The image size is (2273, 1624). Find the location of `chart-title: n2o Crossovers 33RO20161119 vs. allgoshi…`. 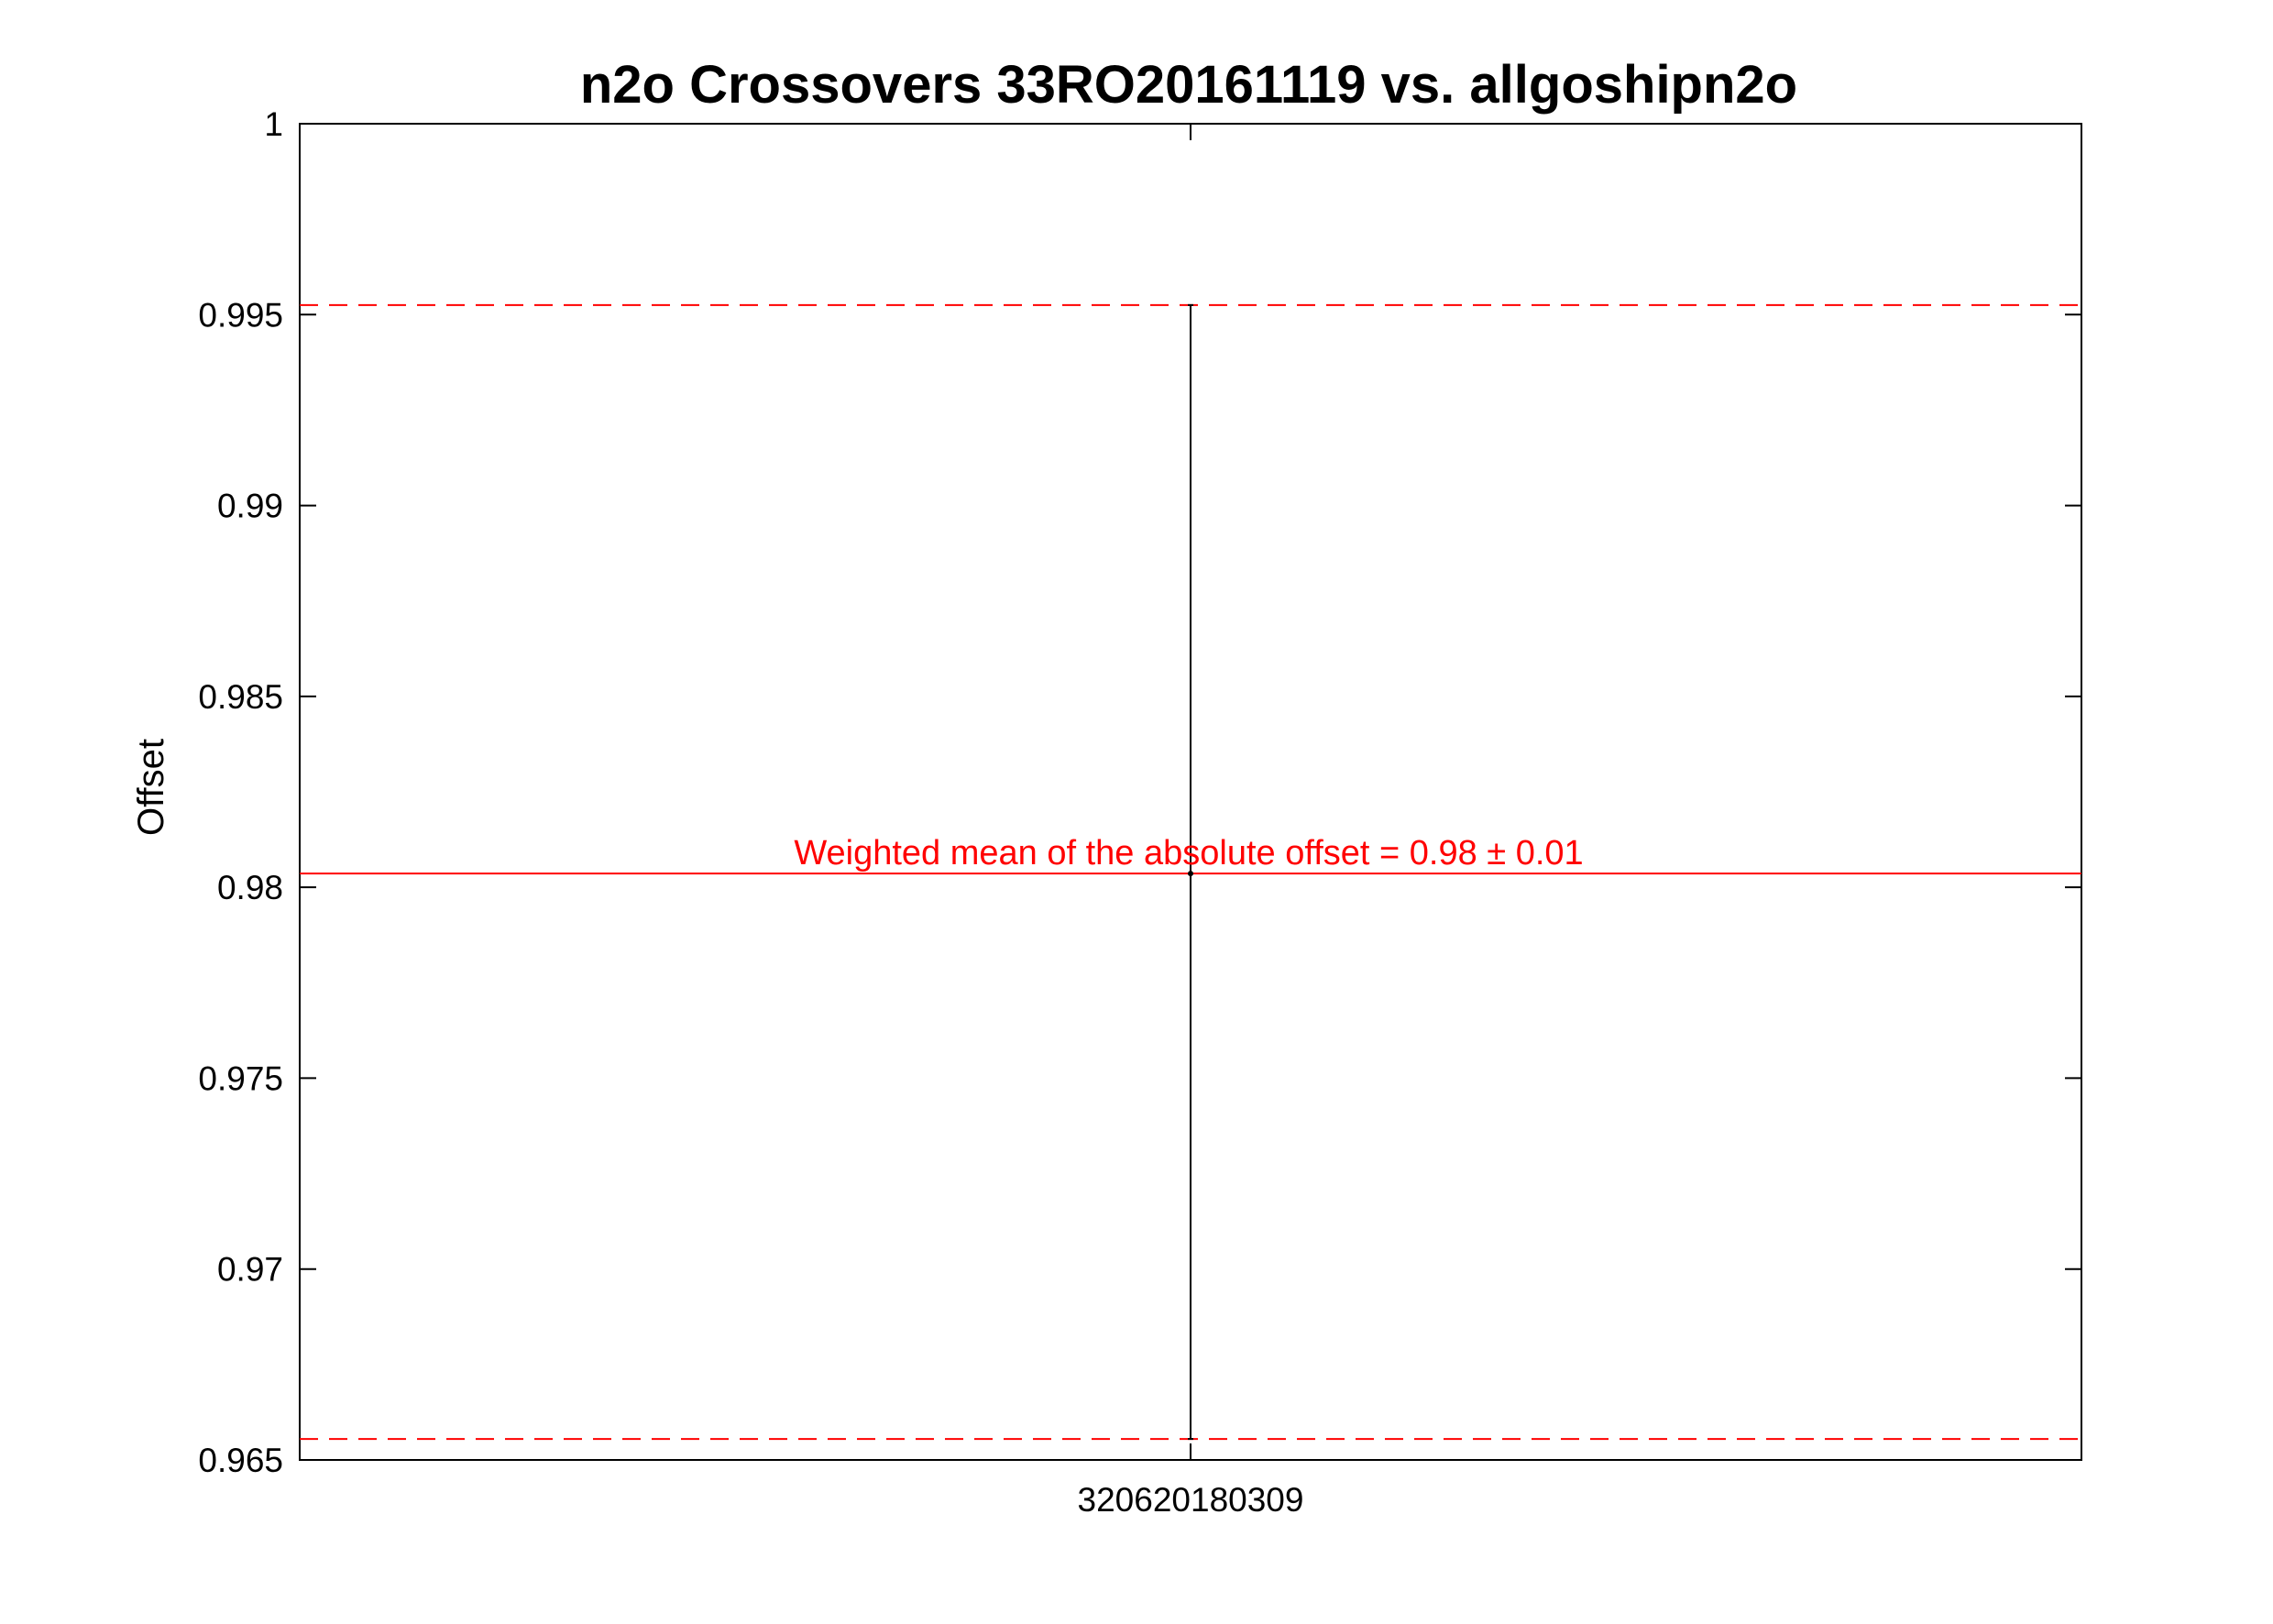

chart-title: n2o Crossovers 33RO20161119 vs. allgoshi… is located at coordinates (1188, 85).